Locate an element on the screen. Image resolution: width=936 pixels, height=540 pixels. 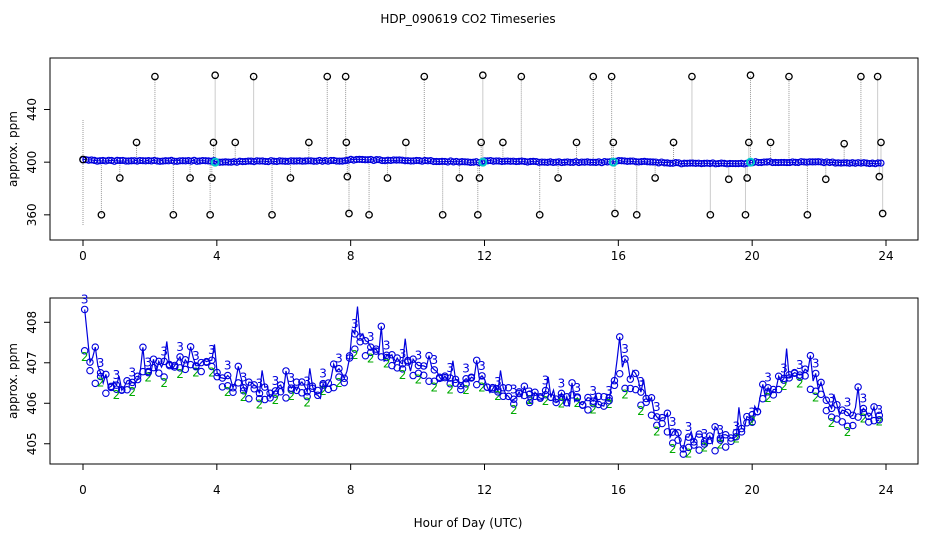
top-cyan-series is located at coordinates (482, 162).